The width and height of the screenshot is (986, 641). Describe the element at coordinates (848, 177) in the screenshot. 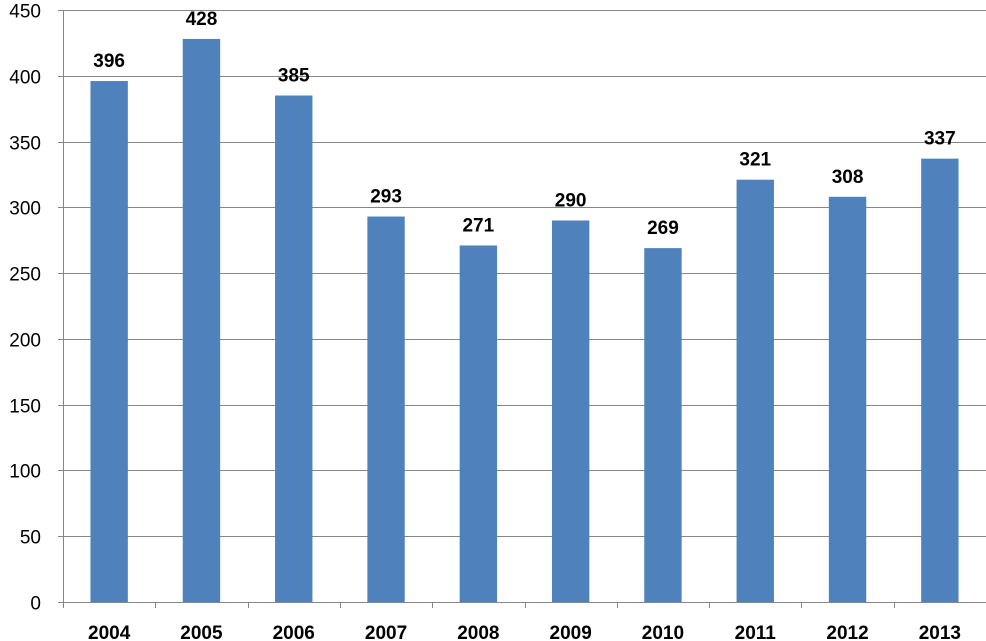

I see `data-label-2012: 308` at that location.